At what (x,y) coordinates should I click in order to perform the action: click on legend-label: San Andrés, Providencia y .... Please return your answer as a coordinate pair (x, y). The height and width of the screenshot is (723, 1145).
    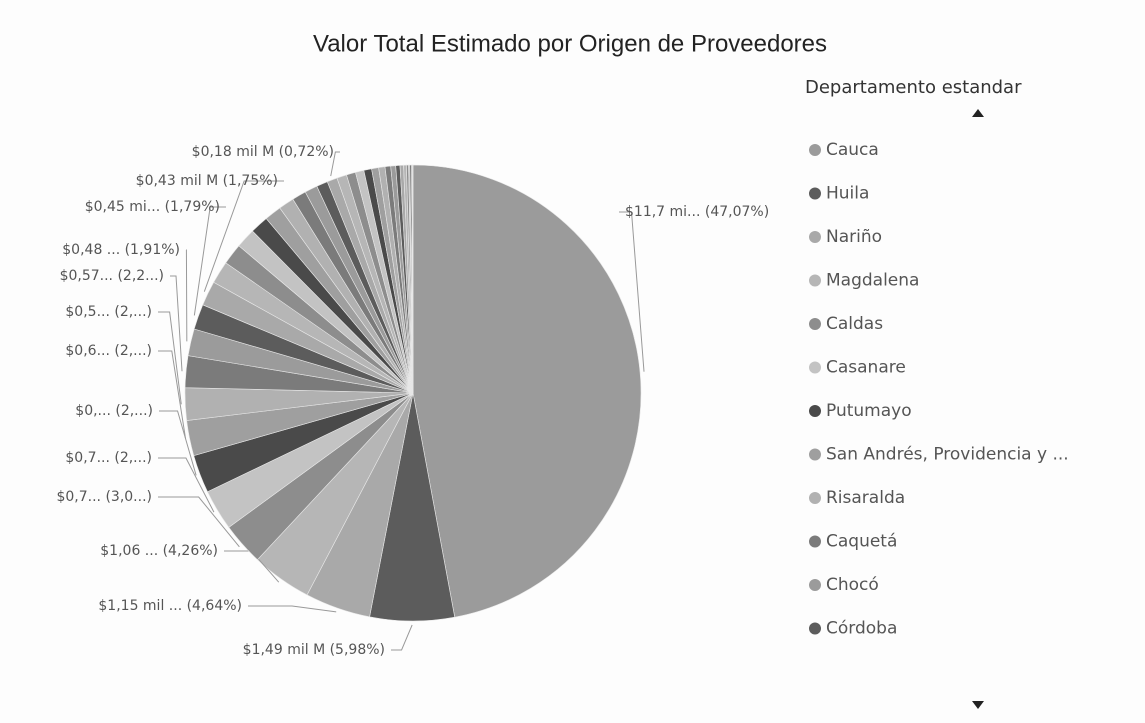
    Looking at the image, I should click on (947, 455).